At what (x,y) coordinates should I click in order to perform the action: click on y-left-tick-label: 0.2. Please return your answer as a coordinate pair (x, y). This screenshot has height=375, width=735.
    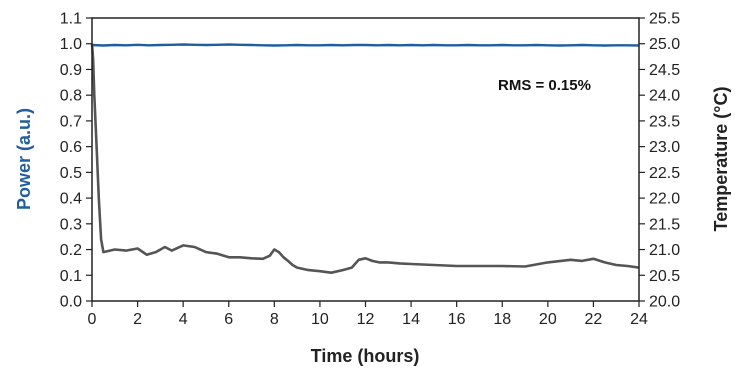
    Looking at the image, I should click on (71, 250).